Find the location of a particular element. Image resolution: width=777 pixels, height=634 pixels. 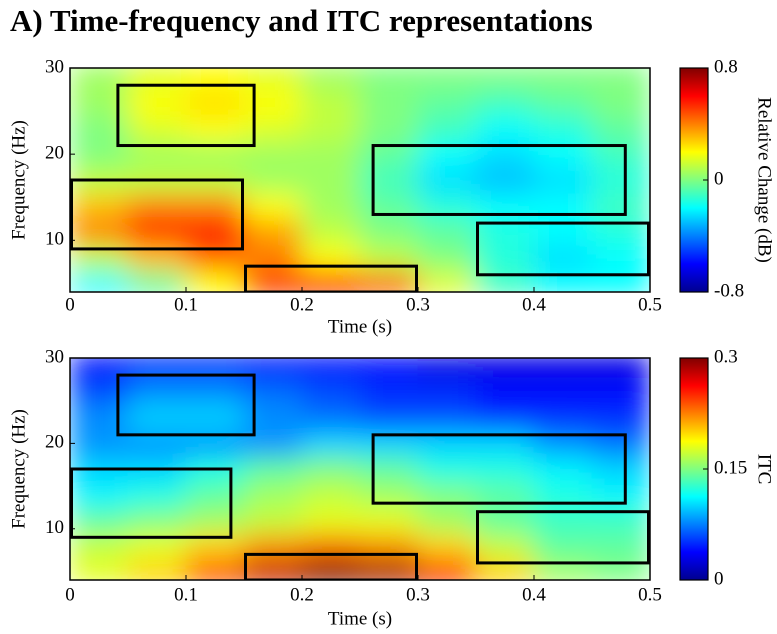

x-tick-label: 0.2 is located at coordinates (302, 594).